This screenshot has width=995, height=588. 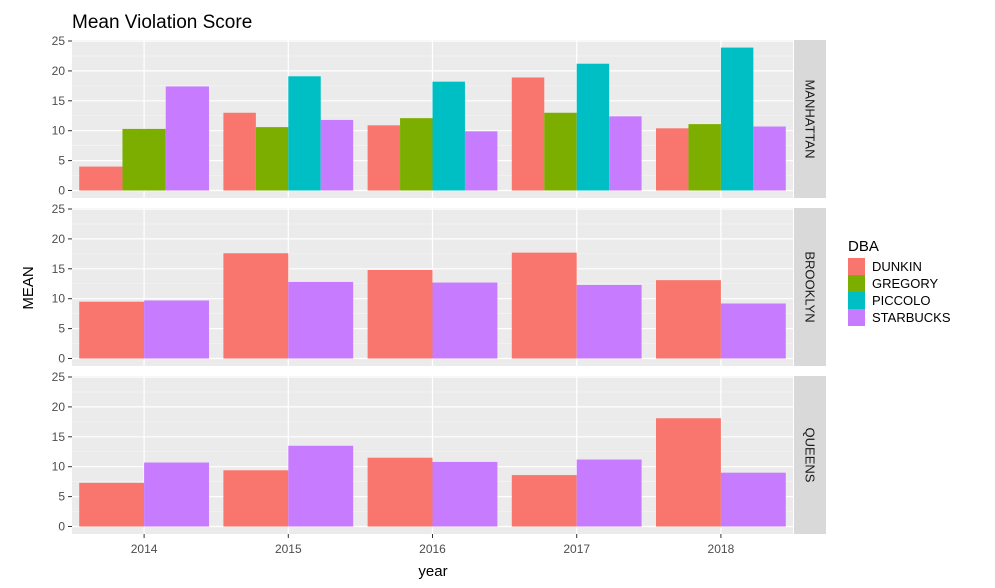 What do you see at coordinates (416, 154) in the screenshot?
I see `bar-manhattan-2016-gregory` at bounding box center [416, 154].